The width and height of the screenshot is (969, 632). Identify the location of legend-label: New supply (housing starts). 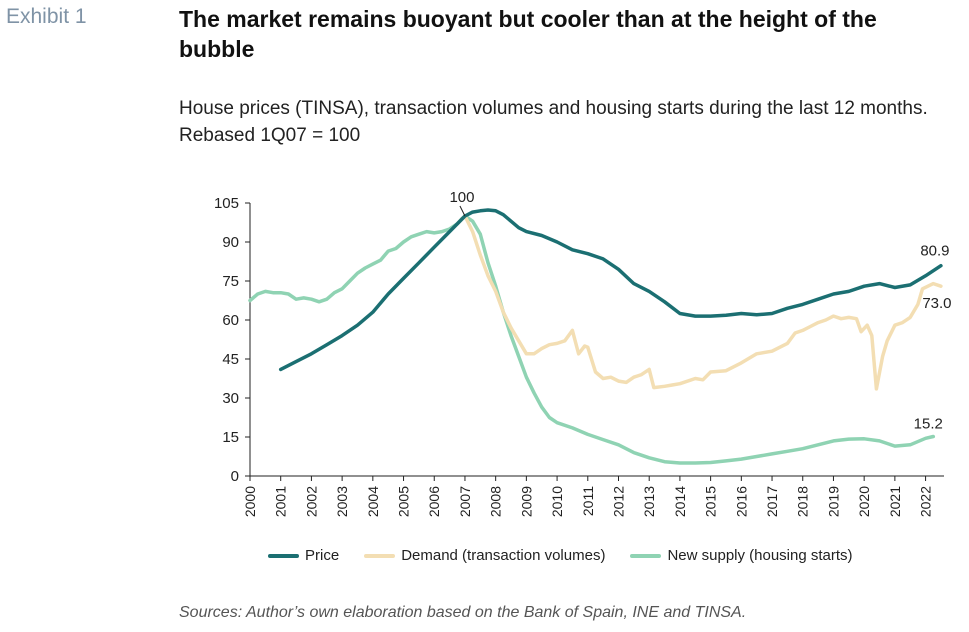
(760, 555).